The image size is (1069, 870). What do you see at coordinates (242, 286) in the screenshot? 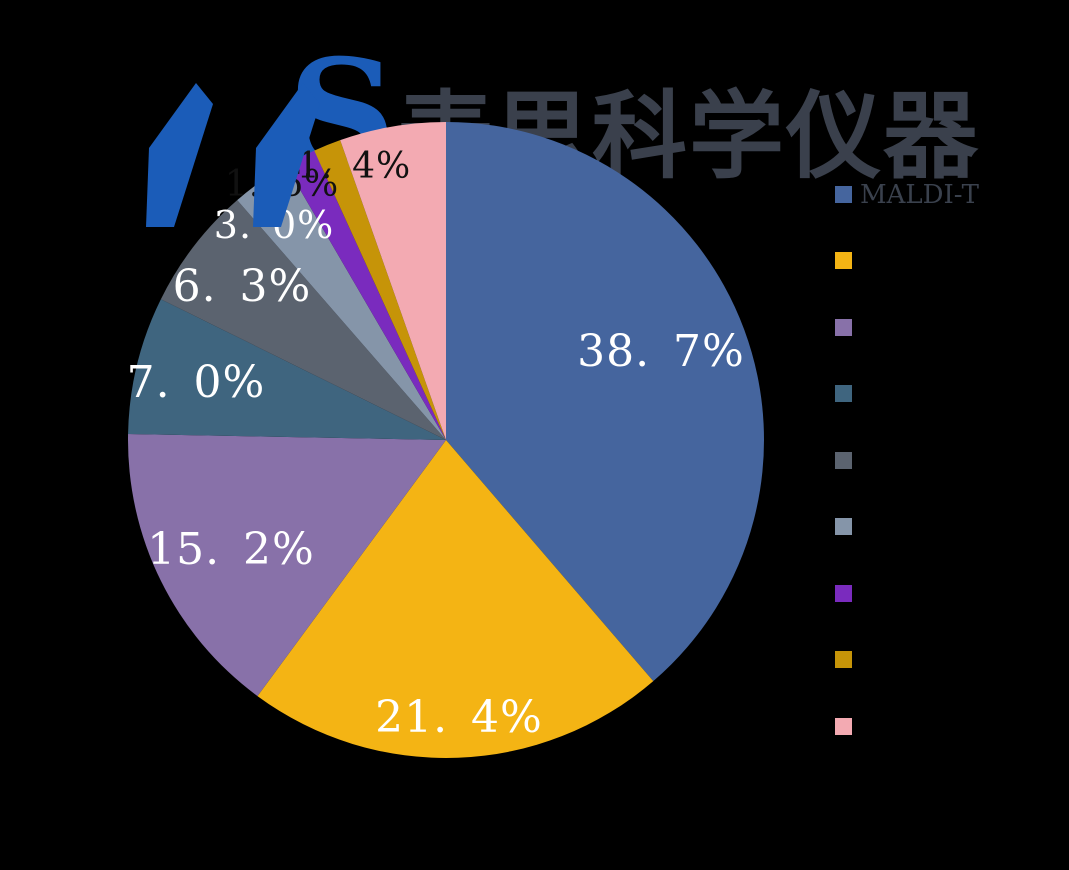
I see `pie-slice-label-4: 6. 3%` at bounding box center [242, 286].